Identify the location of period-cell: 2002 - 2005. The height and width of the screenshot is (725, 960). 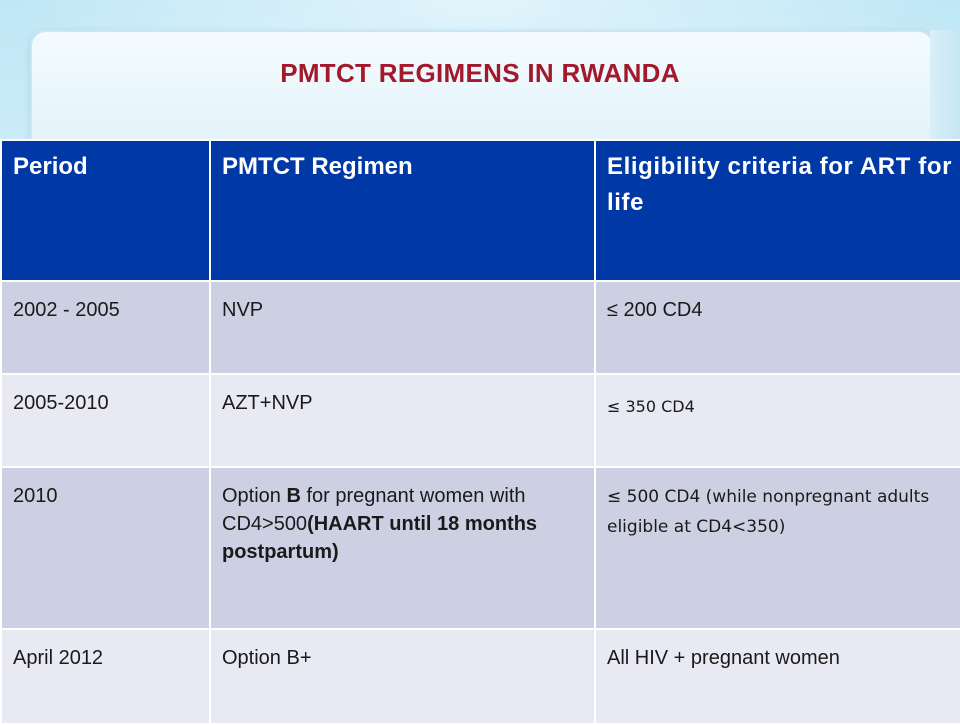
(105, 327).